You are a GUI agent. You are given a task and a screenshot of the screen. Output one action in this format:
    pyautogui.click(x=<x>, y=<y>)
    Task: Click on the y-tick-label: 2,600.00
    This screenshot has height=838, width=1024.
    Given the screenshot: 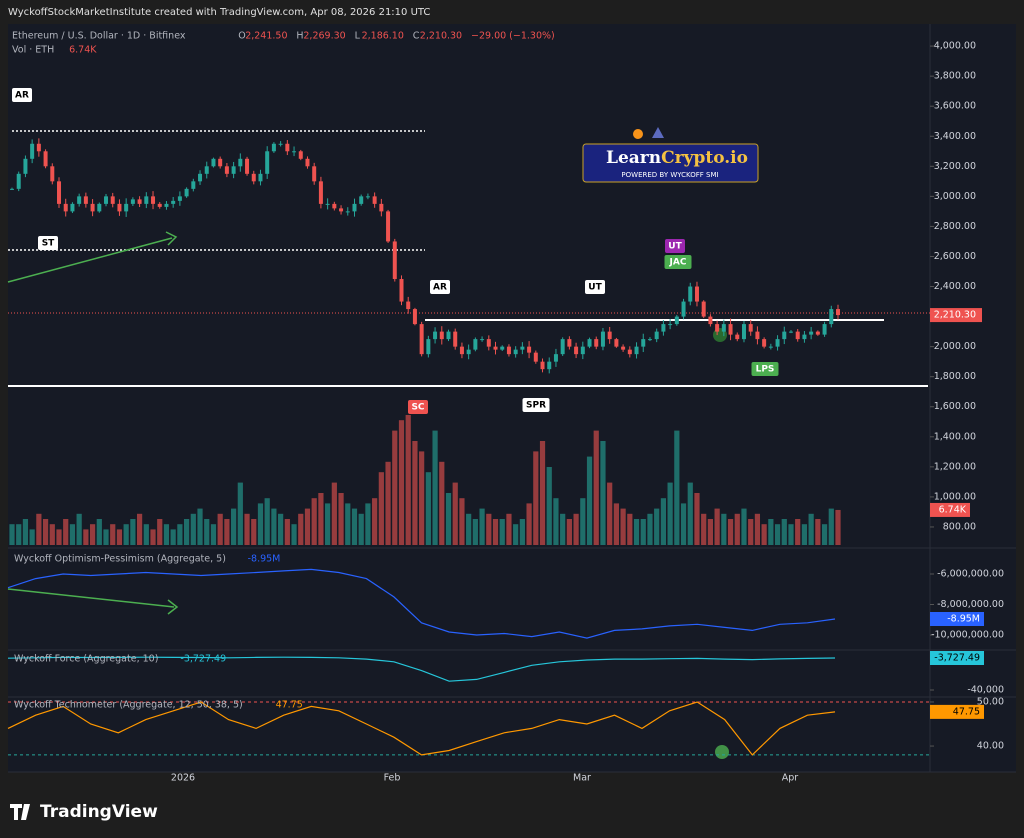 What is the action you would take?
    pyautogui.click(x=955, y=256)
    